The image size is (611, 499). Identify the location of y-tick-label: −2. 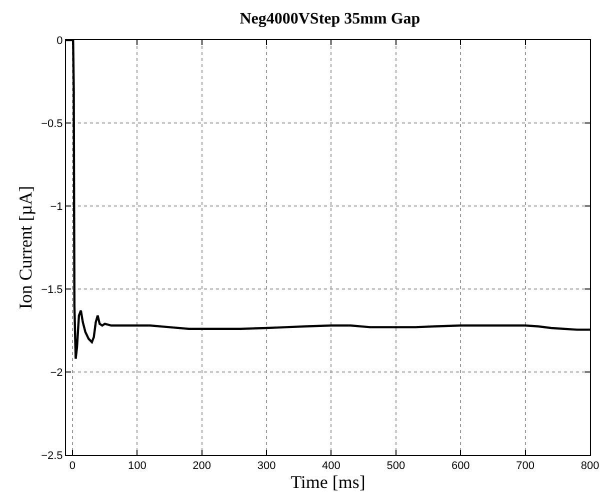
(56, 372).